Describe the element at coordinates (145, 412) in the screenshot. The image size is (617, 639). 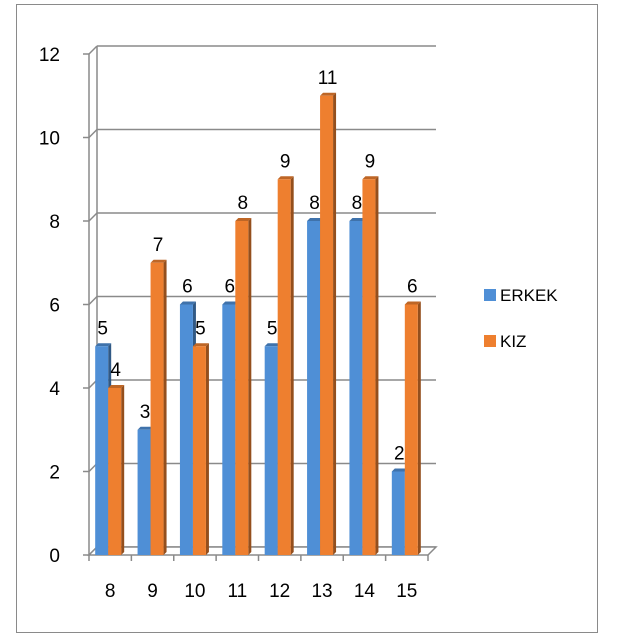
I see `data-label: 3` at that location.